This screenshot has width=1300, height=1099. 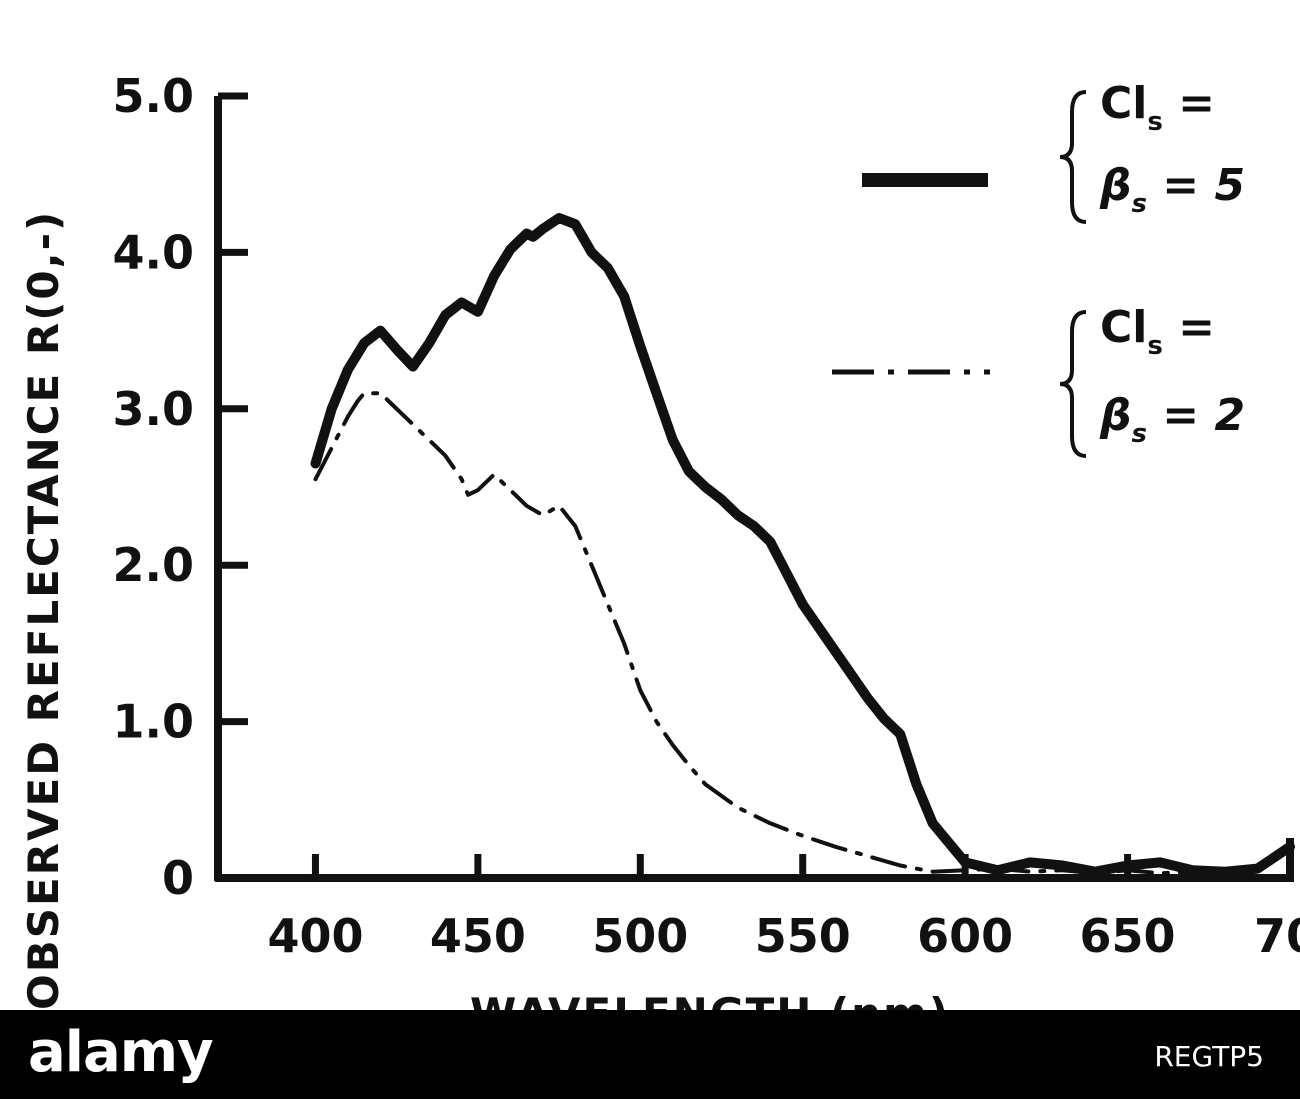 I want to click on legend-entry-1-line-2: βs = 5, so click(x=1172, y=189).